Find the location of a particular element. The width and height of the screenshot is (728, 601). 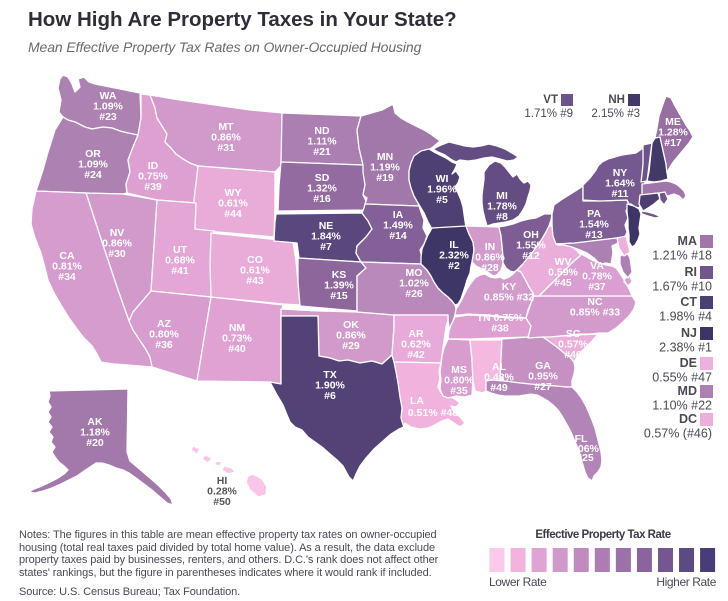

svg-text: 1.98% #4 is located at coordinates (685, 317).